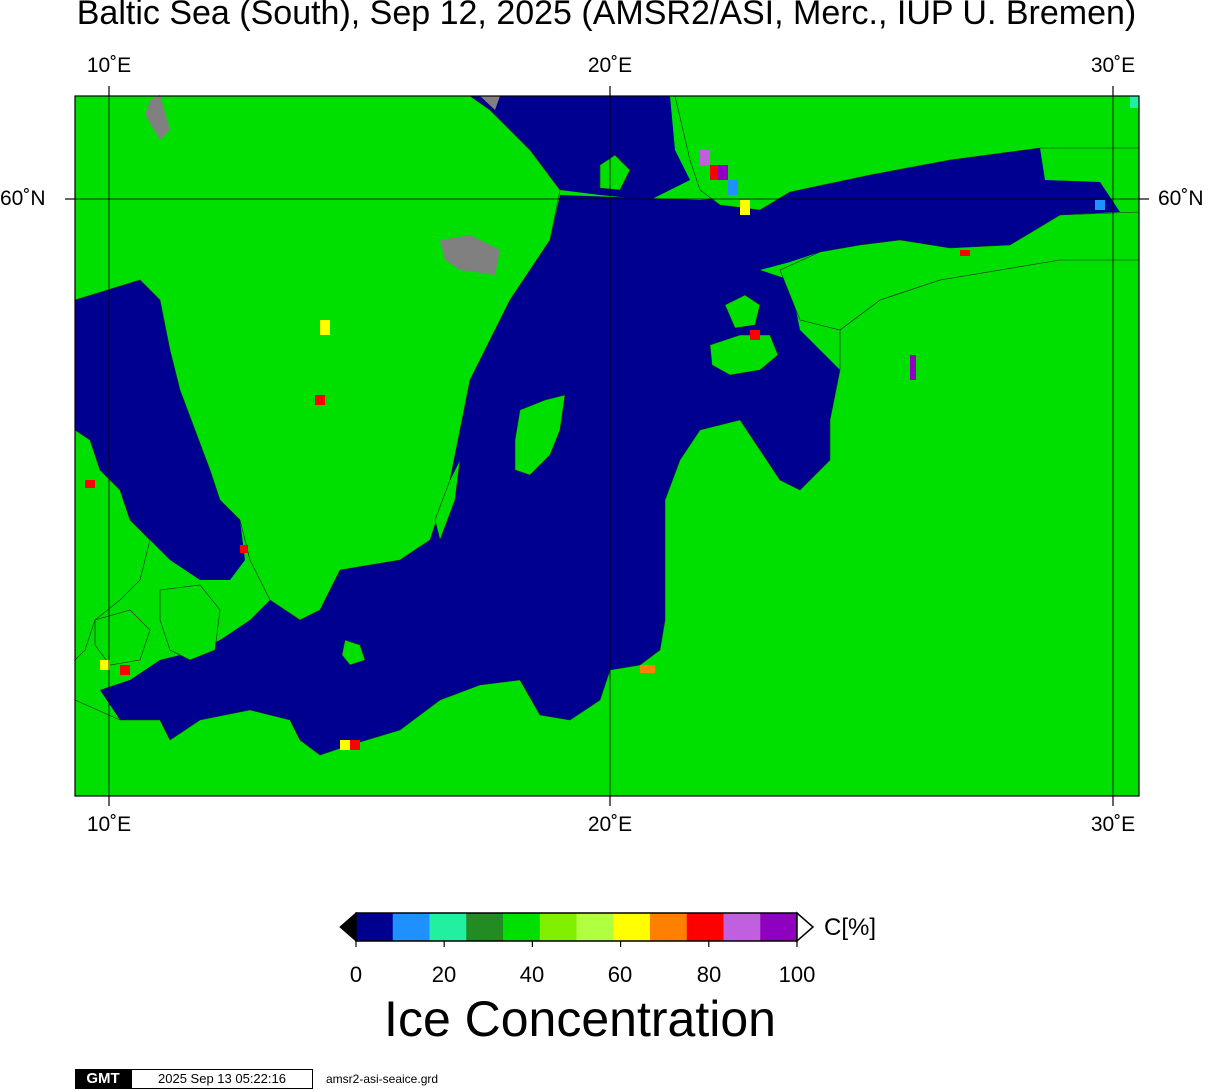 The width and height of the screenshot is (1213, 1091). Describe the element at coordinates (444, 974) in the screenshot. I see `colorbar-tick-20: 20` at that location.